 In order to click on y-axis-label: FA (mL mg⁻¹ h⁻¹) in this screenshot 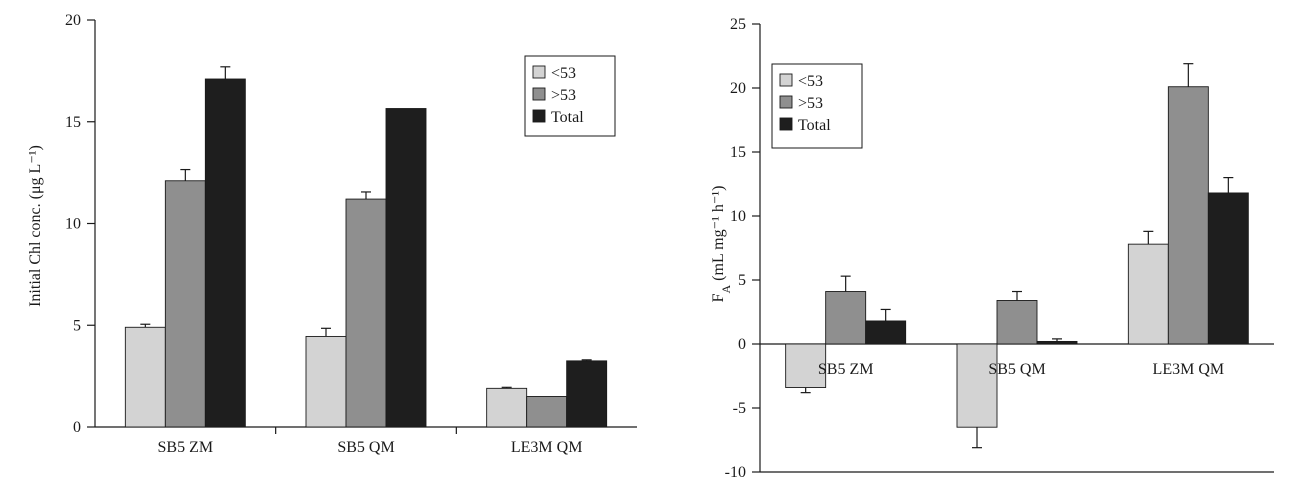, I will do `click(721, 244)`.